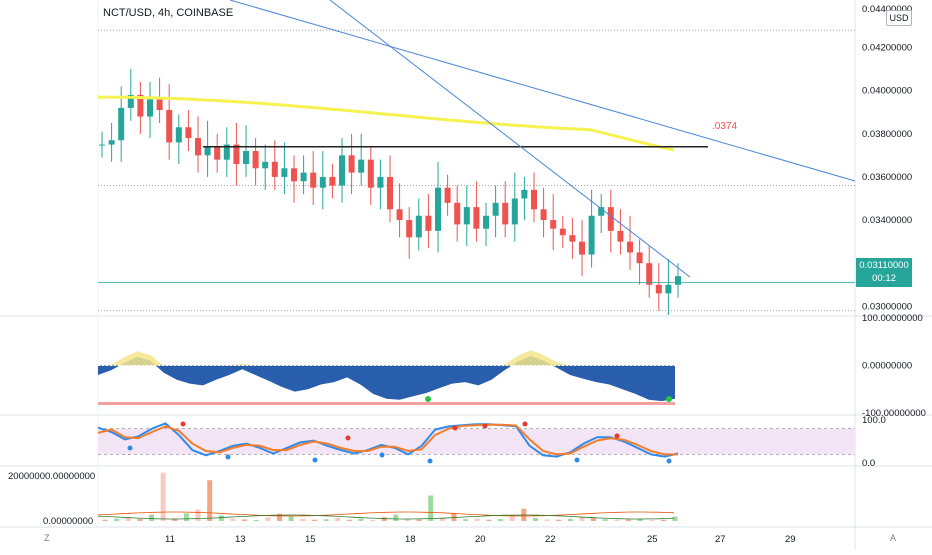 The width and height of the screenshot is (932, 555). Describe the element at coordinates (170, 539) in the screenshot. I see `time-tick-label: 11` at that location.